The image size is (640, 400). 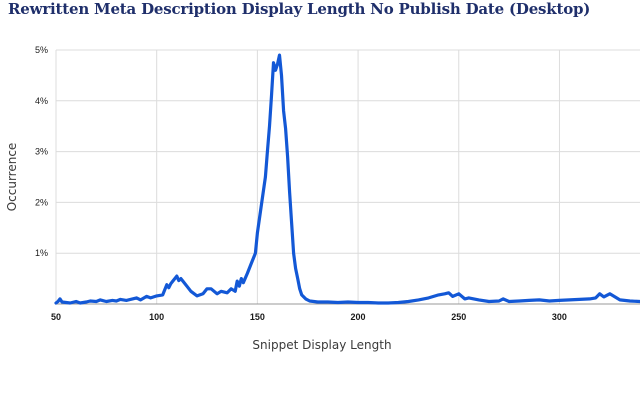 I want to click on y-tick-label: 1%, so click(x=41, y=253).